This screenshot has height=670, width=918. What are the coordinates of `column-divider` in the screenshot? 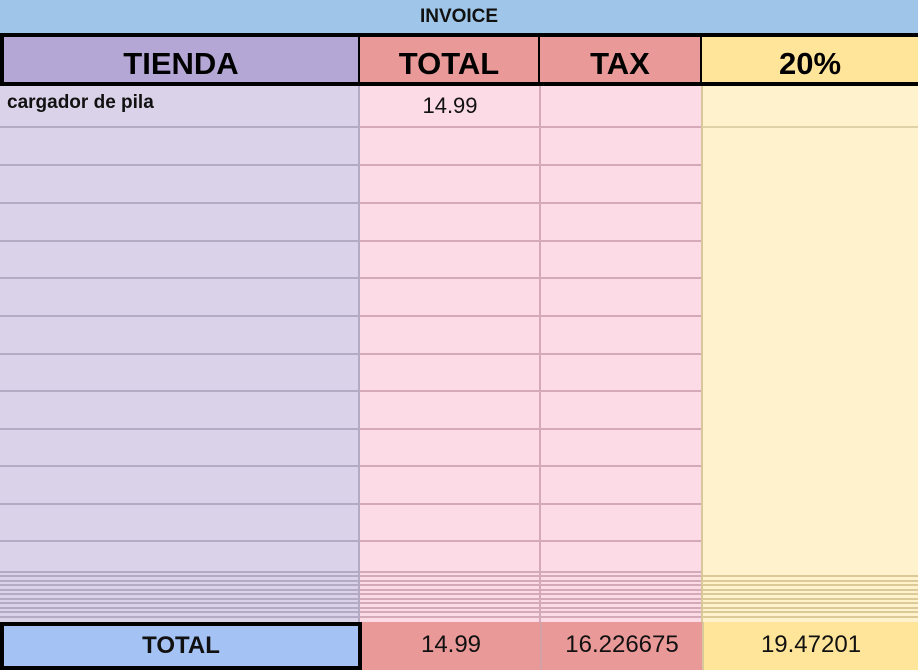 It's located at (702, 354).